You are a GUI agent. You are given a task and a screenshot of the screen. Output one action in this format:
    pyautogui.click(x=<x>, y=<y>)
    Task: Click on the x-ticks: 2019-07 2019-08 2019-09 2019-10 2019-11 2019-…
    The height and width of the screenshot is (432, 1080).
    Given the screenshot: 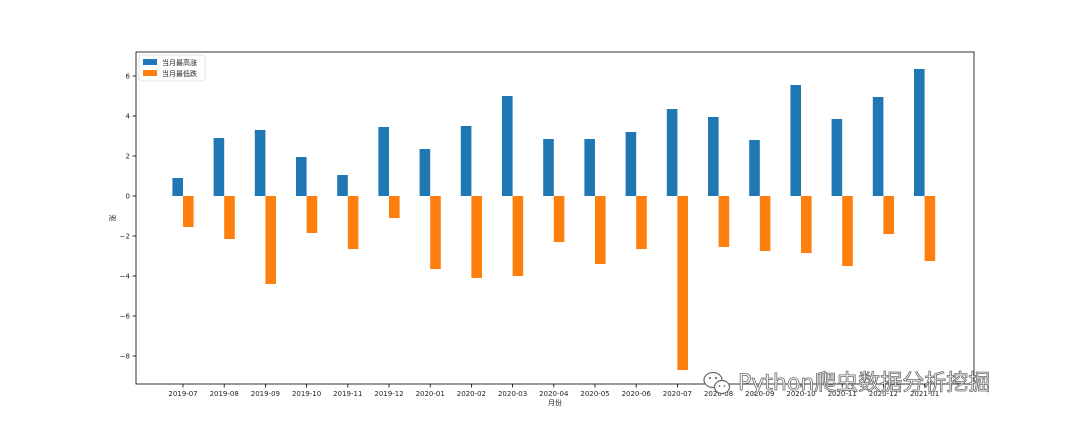 What is the action you would take?
    pyautogui.click(x=553, y=391)
    